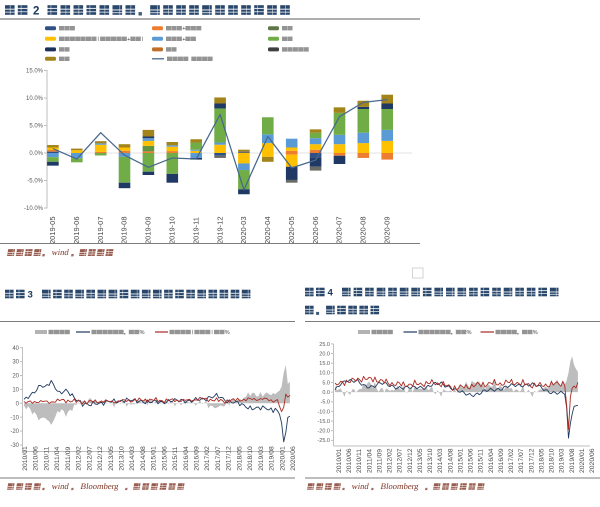 The height and width of the screenshot is (507, 600). What do you see at coordinates (36, 11) in the screenshot?
I see `svg-text: 2` at bounding box center [36, 11].